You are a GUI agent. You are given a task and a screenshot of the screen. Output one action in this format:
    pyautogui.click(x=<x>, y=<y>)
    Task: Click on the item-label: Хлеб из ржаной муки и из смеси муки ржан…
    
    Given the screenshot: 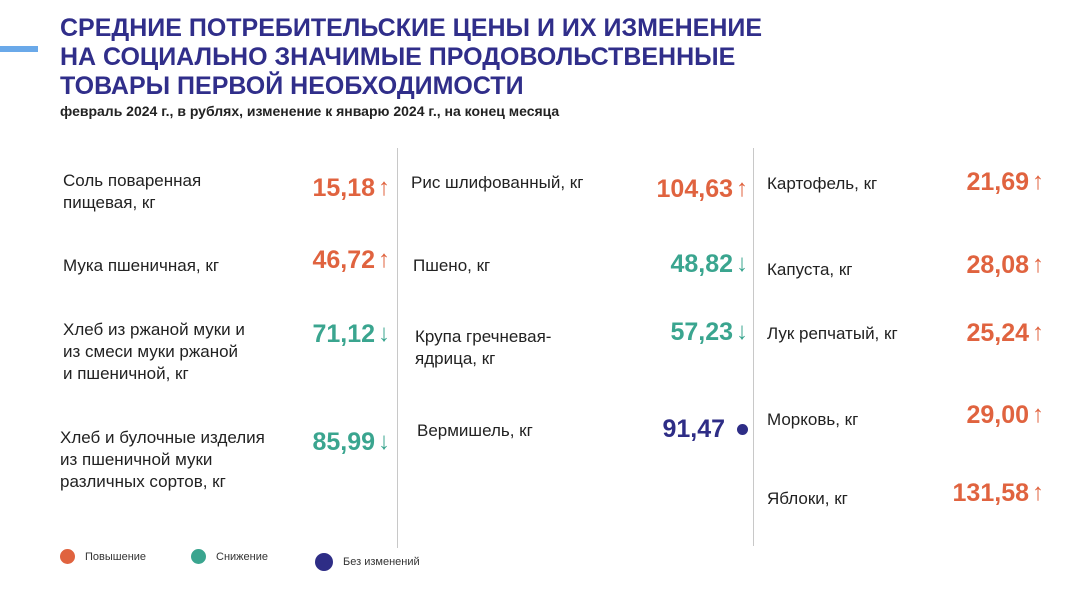 What is the action you would take?
    pyautogui.click(x=154, y=351)
    